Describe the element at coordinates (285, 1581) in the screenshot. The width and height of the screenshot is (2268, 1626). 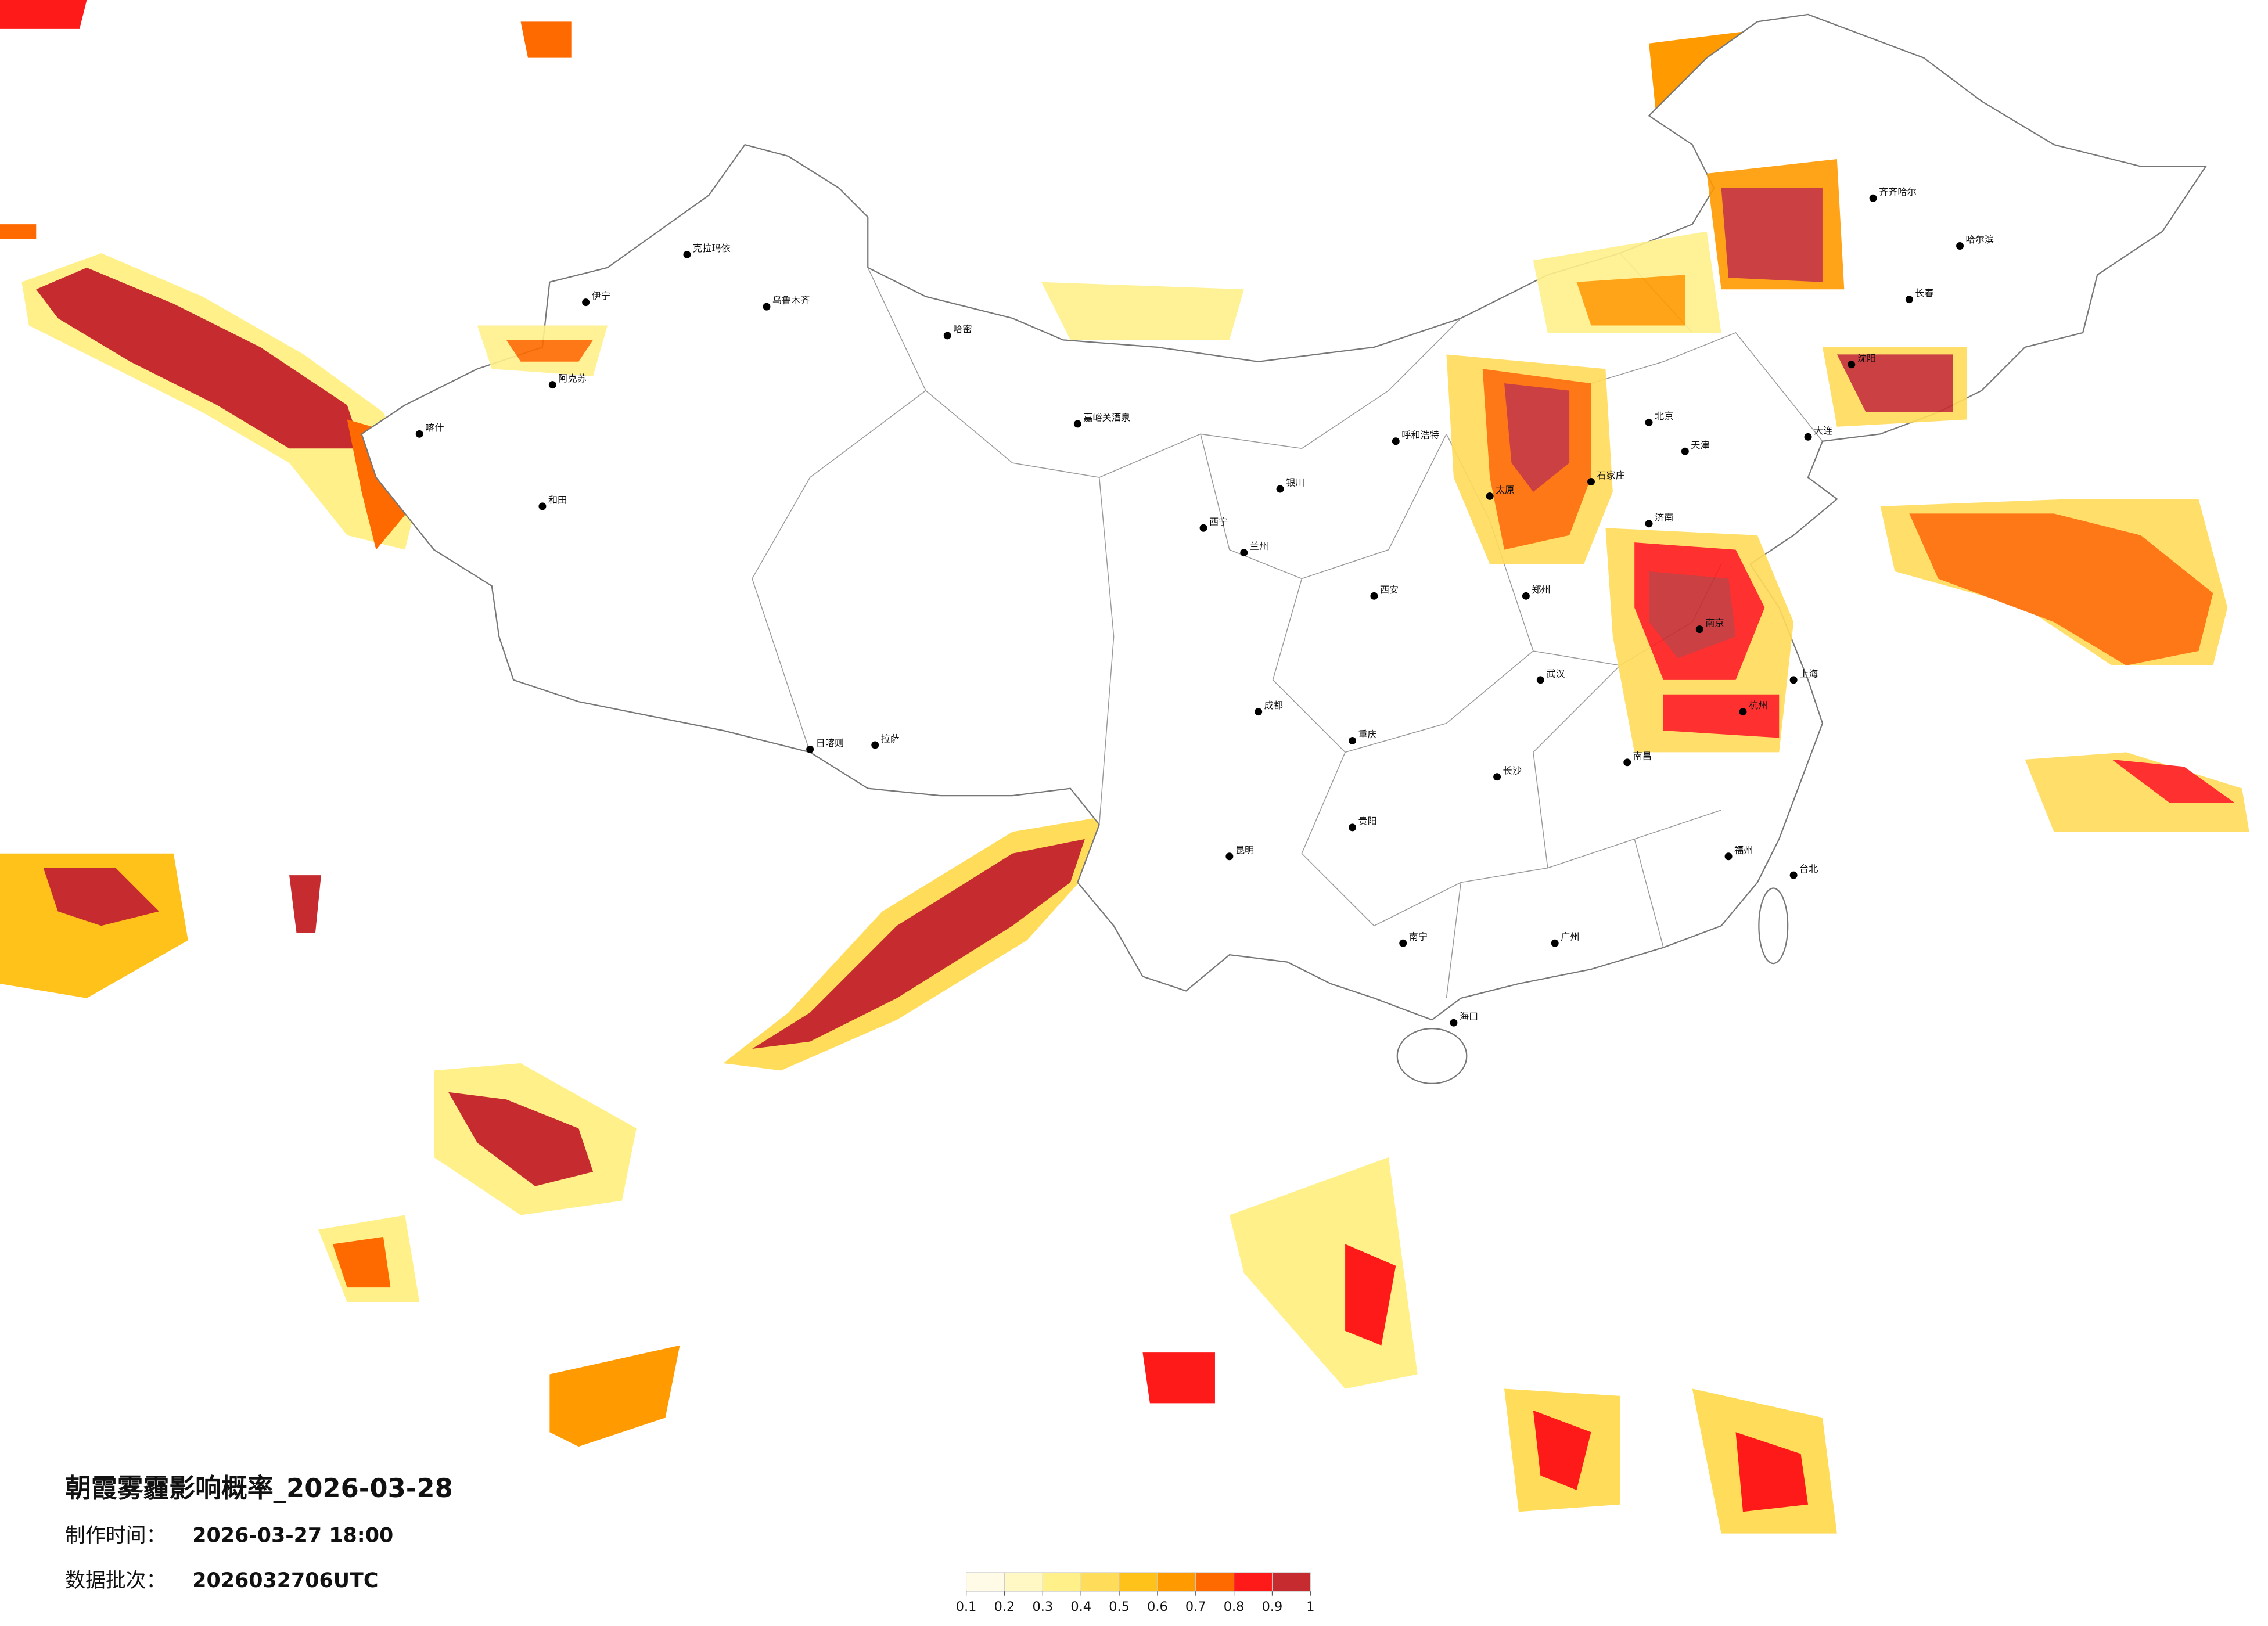
I see `batch: 2026032706UTC` at that location.